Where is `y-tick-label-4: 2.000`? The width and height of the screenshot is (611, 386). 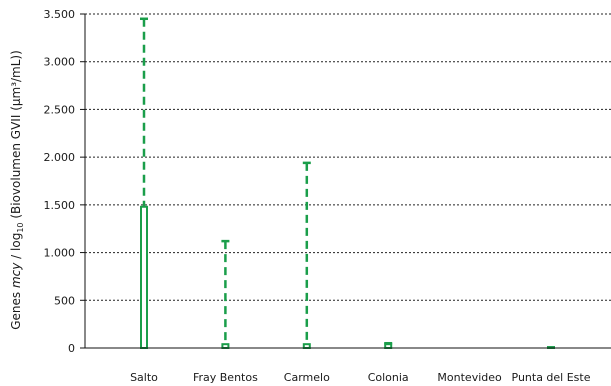
y-tick-label-4: 2.000 is located at coordinates (60, 157).